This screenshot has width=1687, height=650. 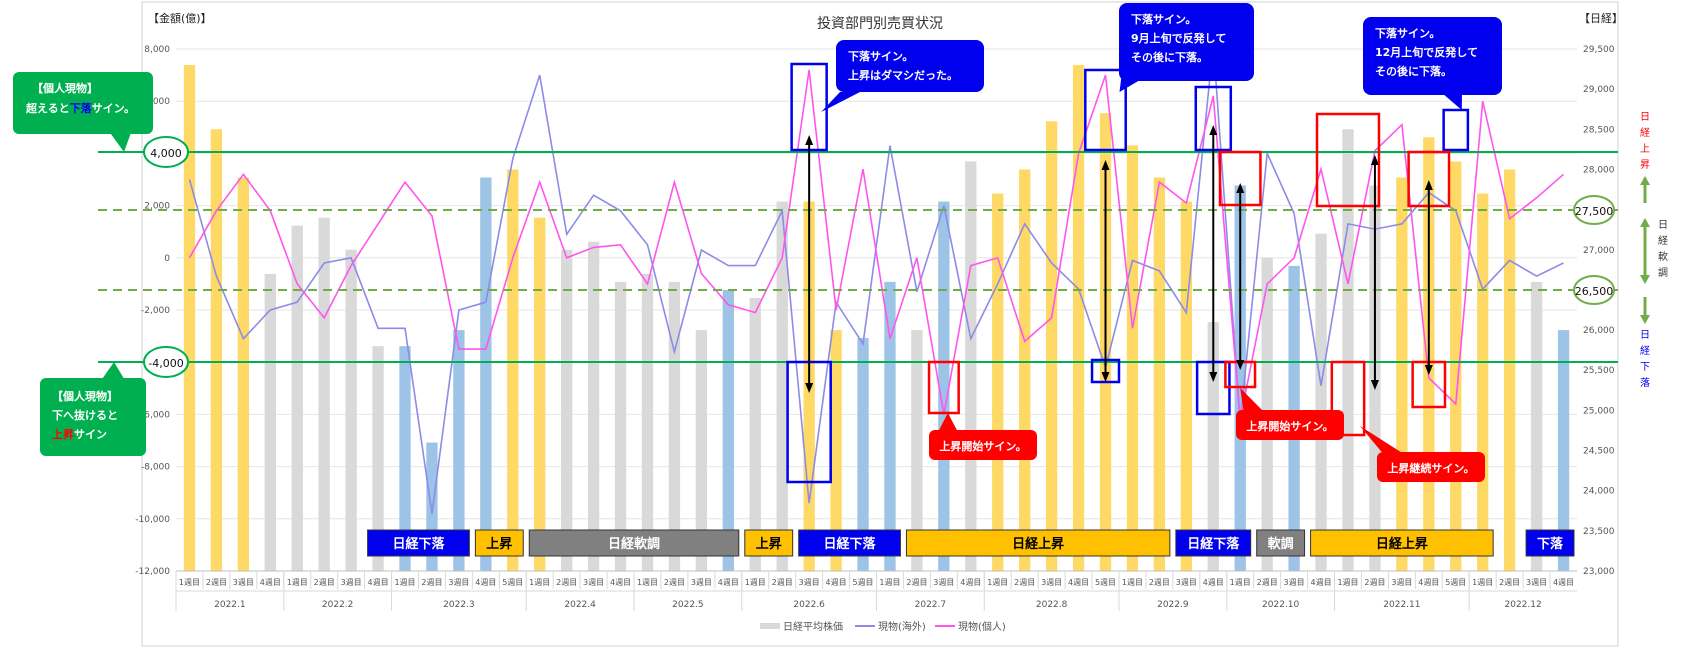 I want to click on callout-personal-buy-signal: 【個人現物】 下へ抜けると 上昇サイン, so click(x=93, y=409).